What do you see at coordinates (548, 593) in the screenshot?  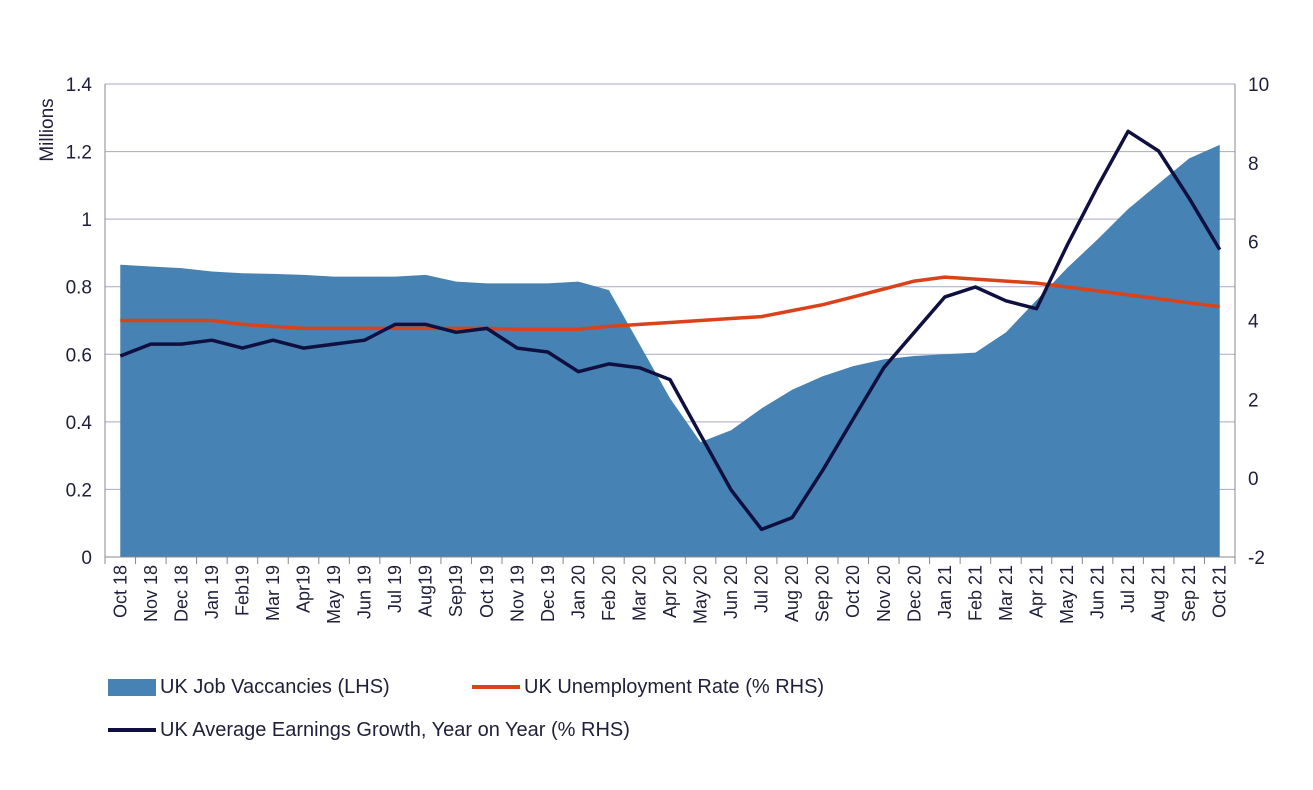 I see `x-tick-label: Dec 19` at bounding box center [548, 593].